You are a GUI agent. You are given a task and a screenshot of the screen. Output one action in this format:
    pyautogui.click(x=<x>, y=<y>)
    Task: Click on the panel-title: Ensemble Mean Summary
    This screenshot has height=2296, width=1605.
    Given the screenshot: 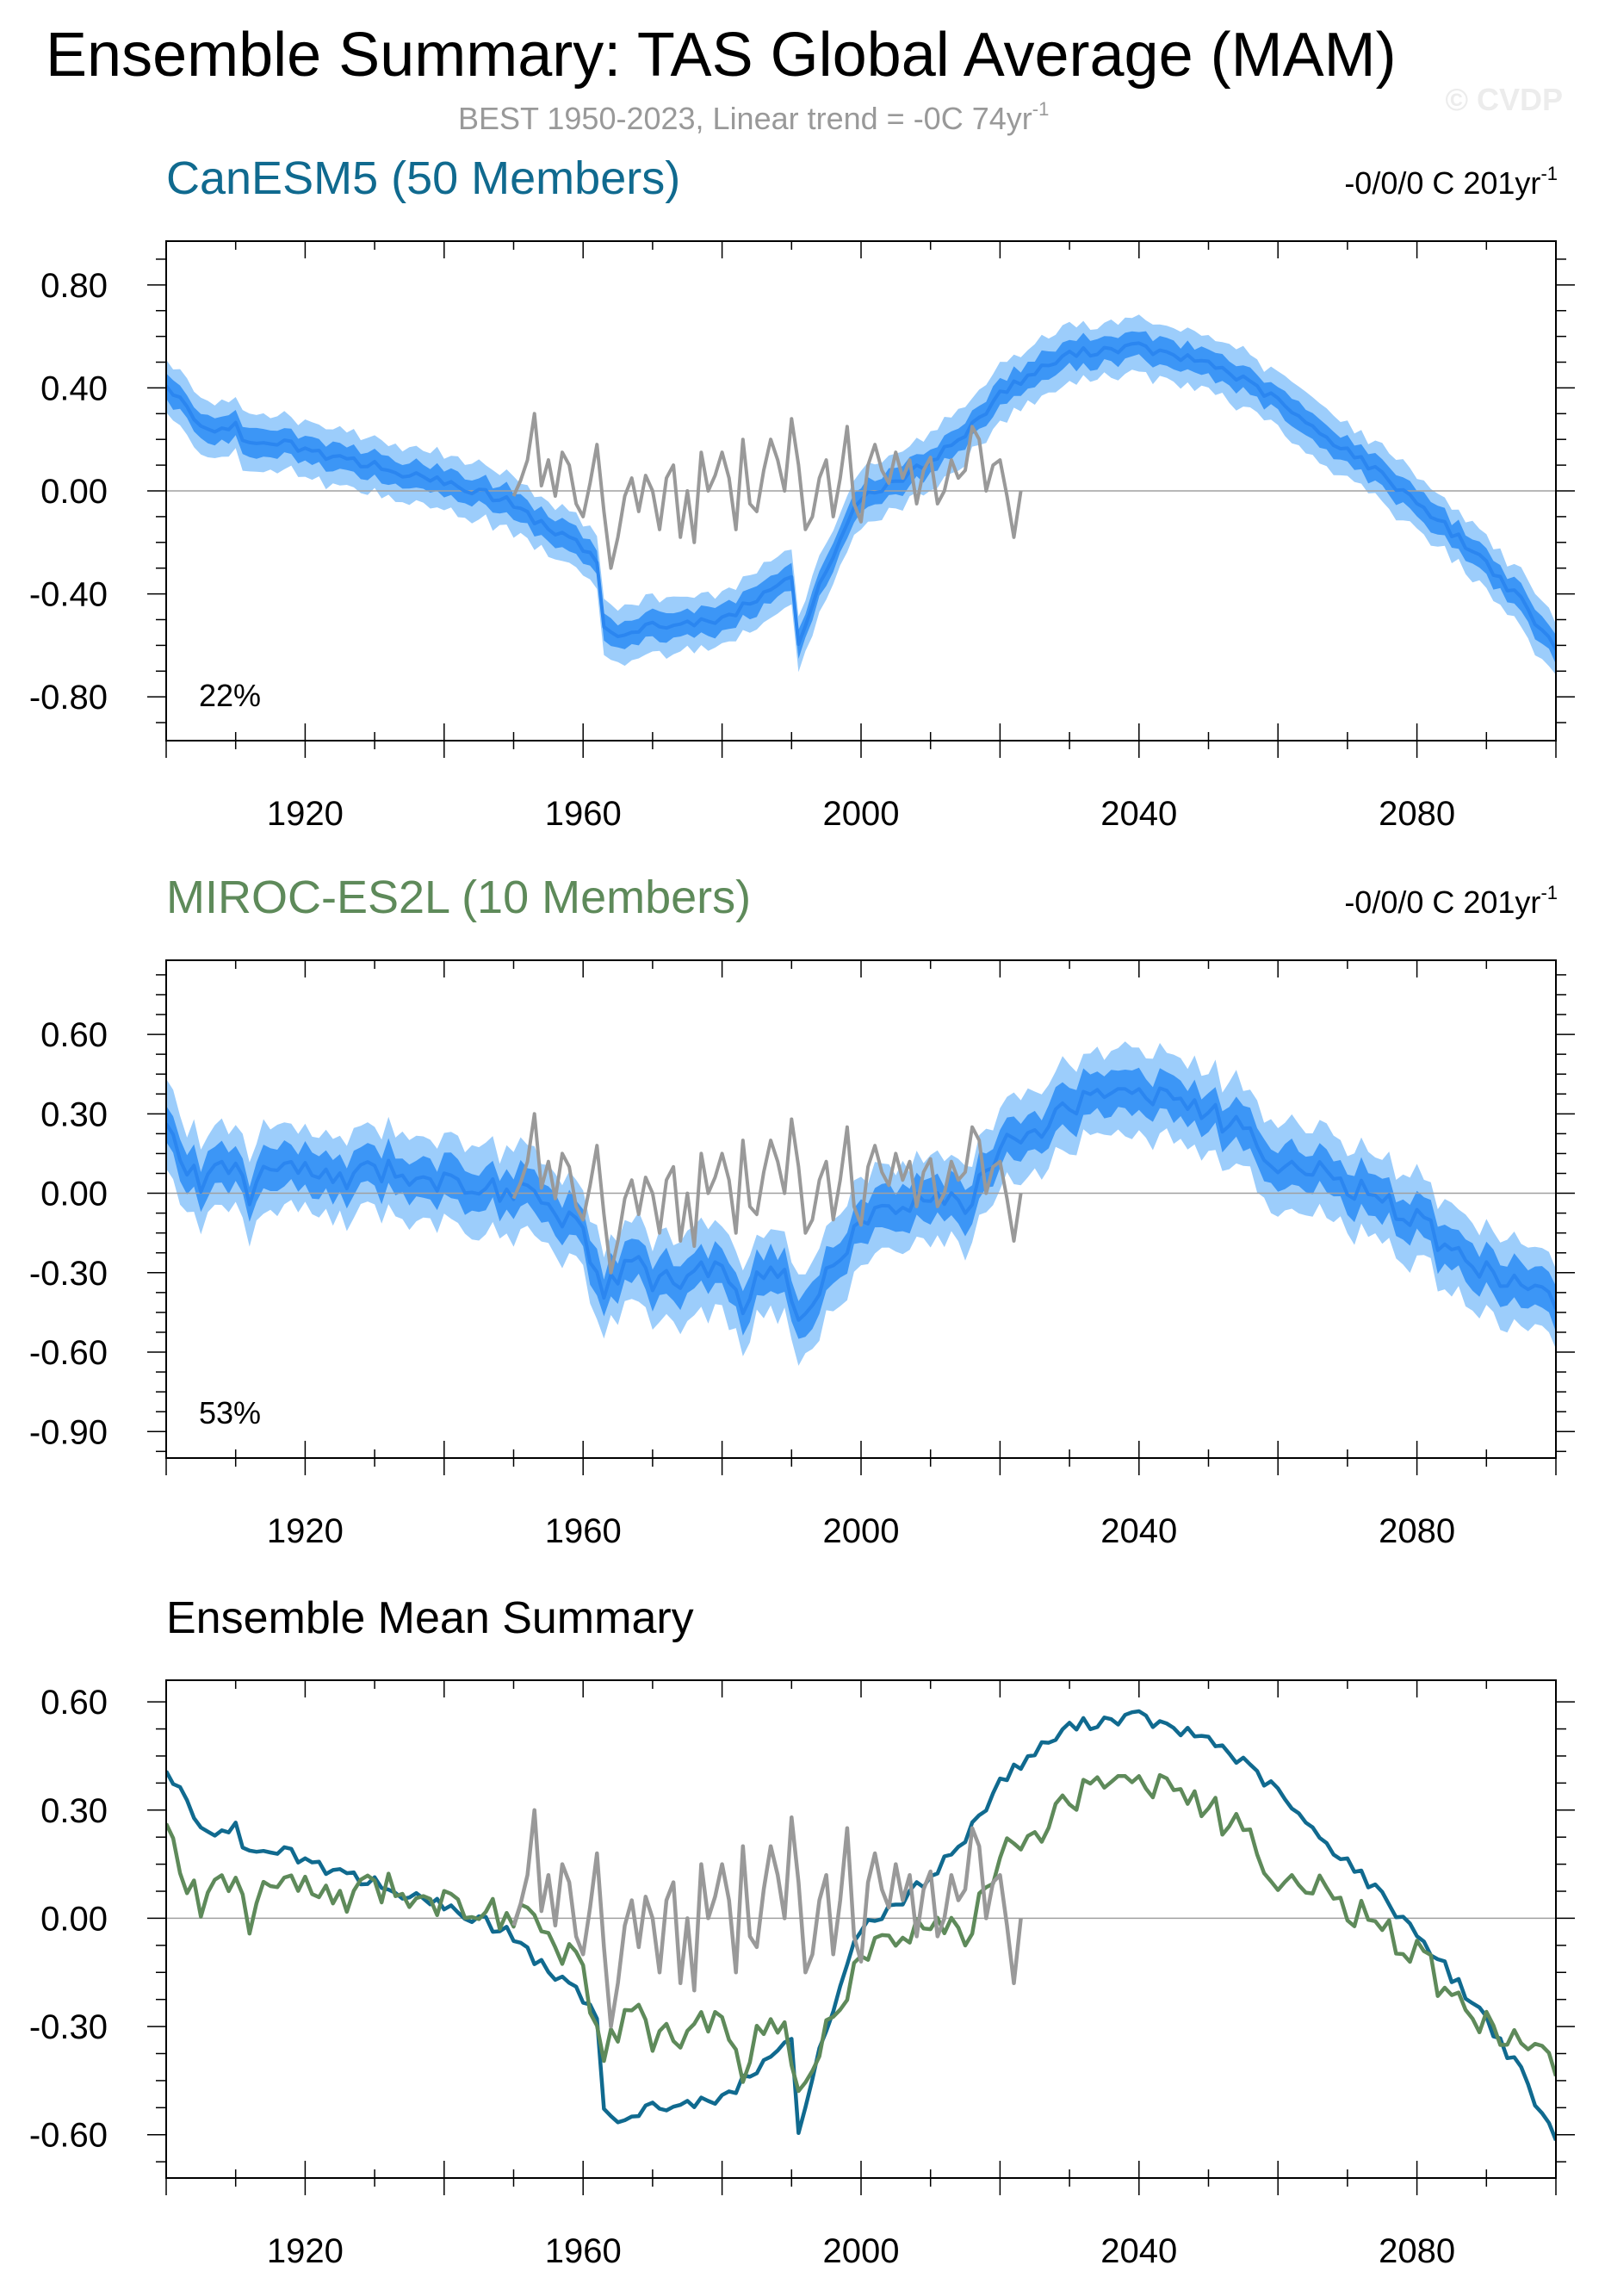 What is the action you would take?
    pyautogui.click(x=430, y=1618)
    